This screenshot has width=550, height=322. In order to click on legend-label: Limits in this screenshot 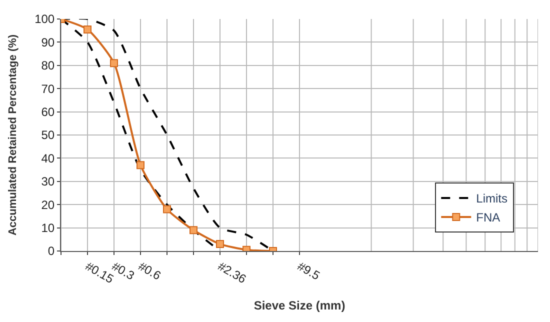, I will do `click(492, 199)`.